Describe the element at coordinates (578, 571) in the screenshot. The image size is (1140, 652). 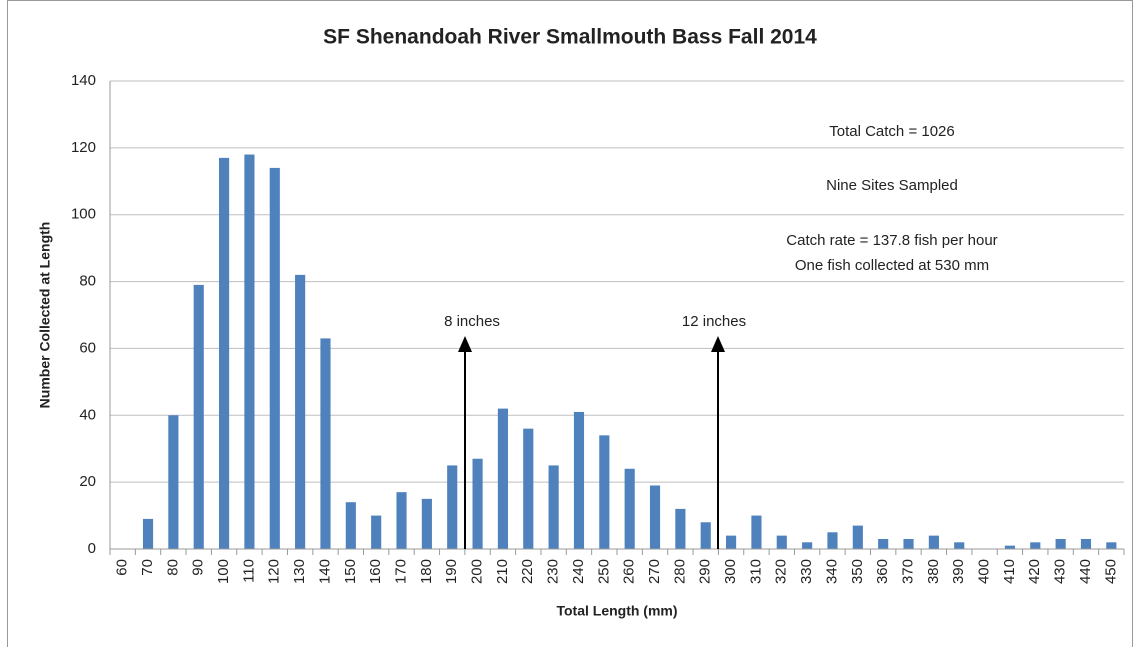
I see `x-tick-label: 240` at that location.